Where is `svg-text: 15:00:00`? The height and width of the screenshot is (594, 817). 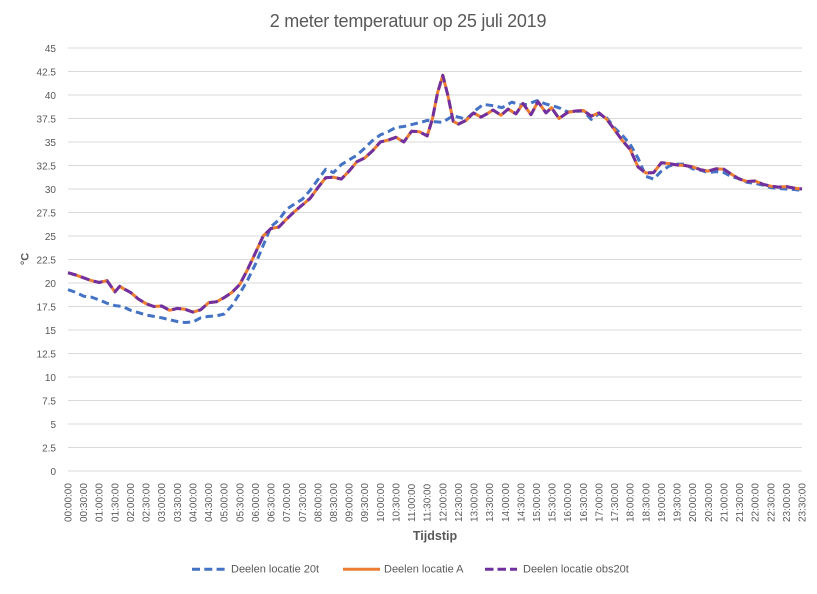
svg-text: 15:00:00 is located at coordinates (537, 502).